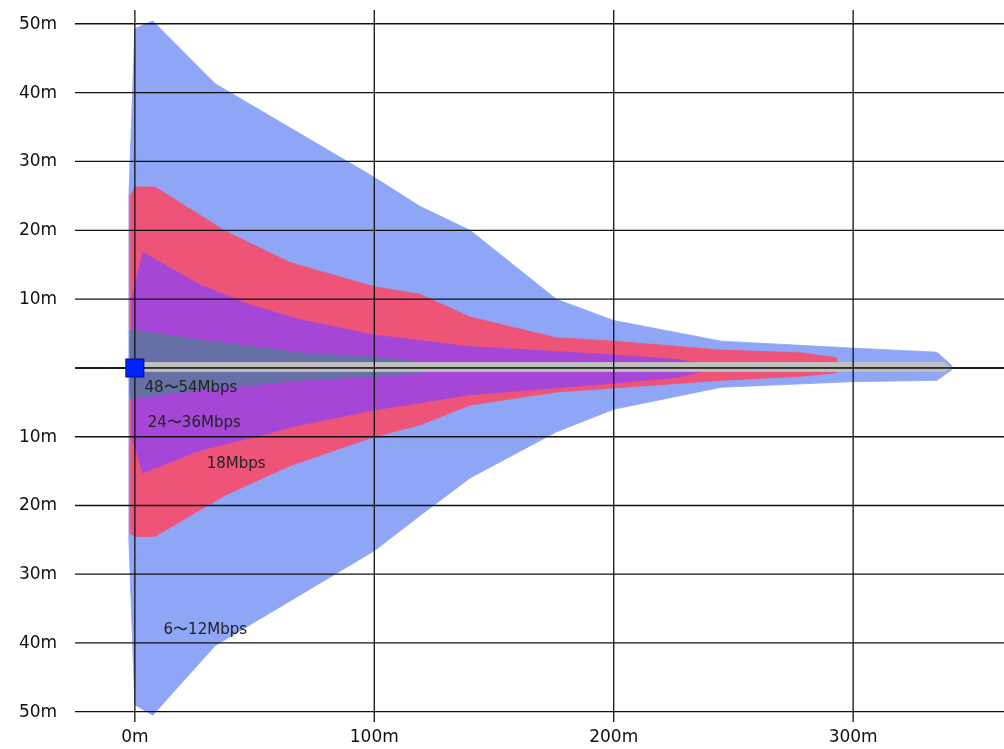 This screenshot has height=749, width=1004. What do you see at coordinates (236, 463) in the screenshot?
I see `series-label: 18Mbps` at bounding box center [236, 463].